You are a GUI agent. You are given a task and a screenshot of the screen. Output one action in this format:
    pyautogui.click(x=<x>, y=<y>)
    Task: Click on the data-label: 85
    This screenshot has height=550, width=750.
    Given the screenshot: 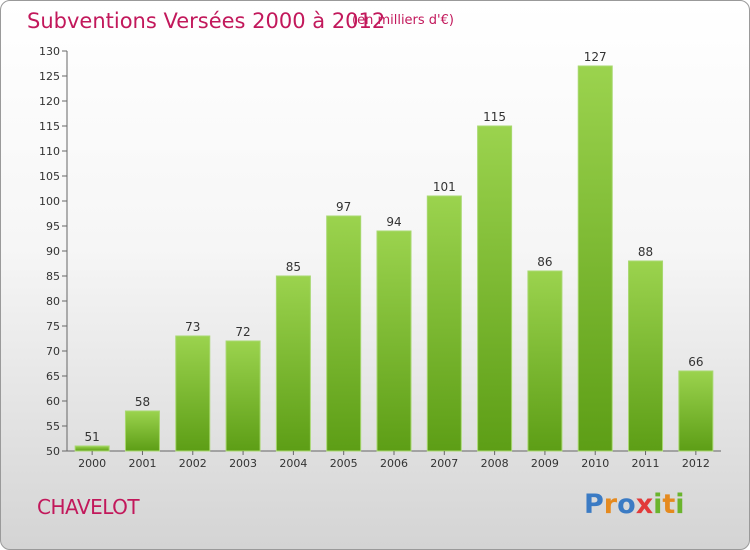 What is the action you would take?
    pyautogui.click(x=293, y=267)
    